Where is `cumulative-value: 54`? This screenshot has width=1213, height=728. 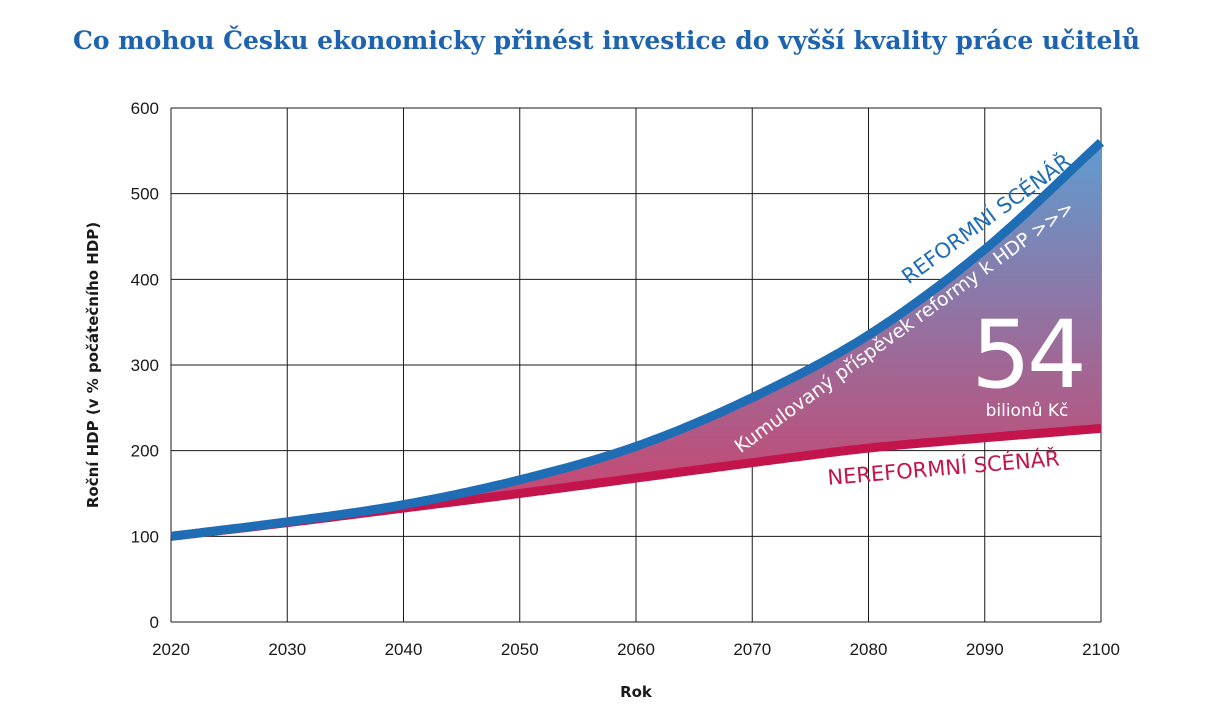 cumulative-value: 54 is located at coordinates (1027, 355).